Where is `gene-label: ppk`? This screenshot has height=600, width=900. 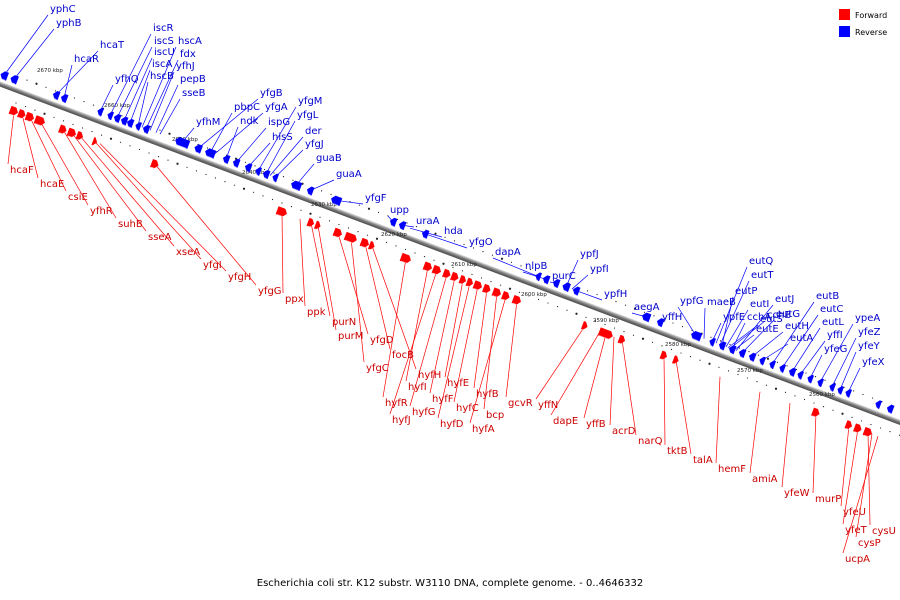 gene-label: ppk is located at coordinates (316, 312).